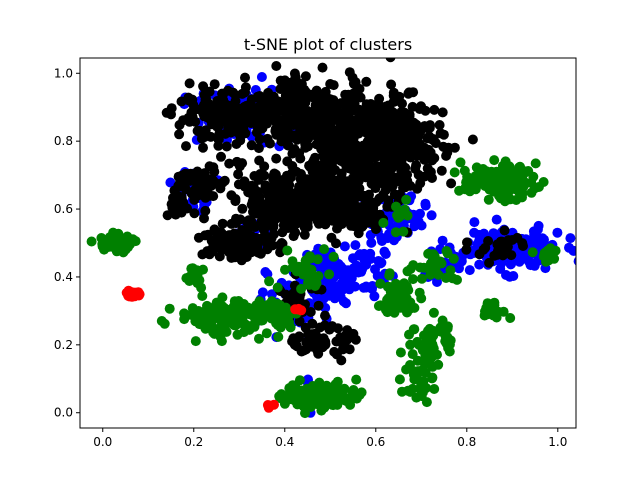 The height and width of the screenshot is (480, 640). I want to click on y-tick-label: 0.4, so click(63, 277).